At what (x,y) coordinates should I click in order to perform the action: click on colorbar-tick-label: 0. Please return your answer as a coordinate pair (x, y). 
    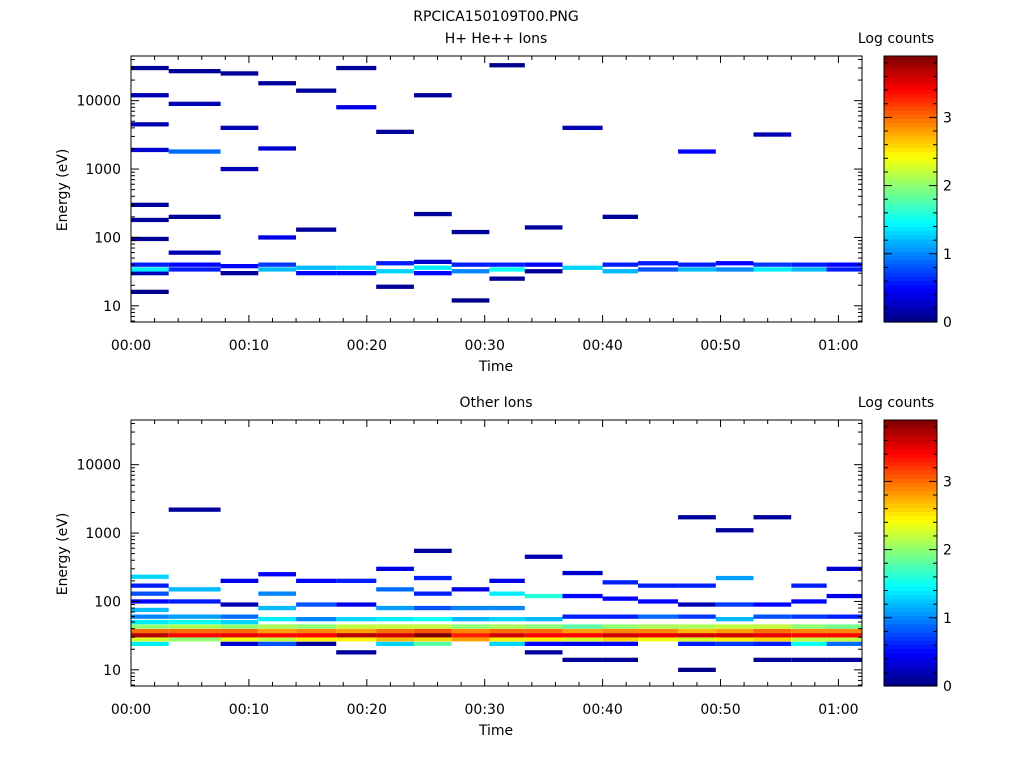
    Looking at the image, I should click on (947, 687).